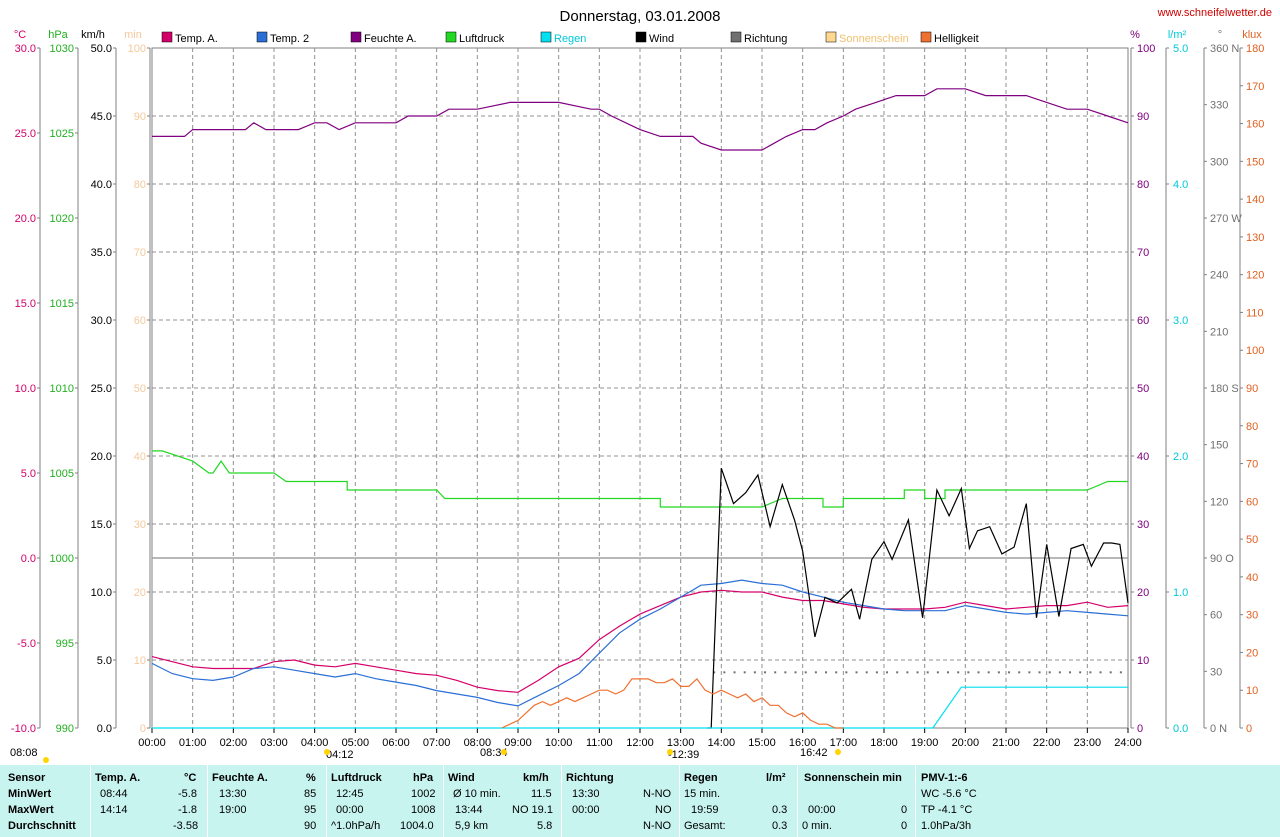  What do you see at coordinates (187, 810) in the screenshot?
I see `table-cell: -1.8` at bounding box center [187, 810].